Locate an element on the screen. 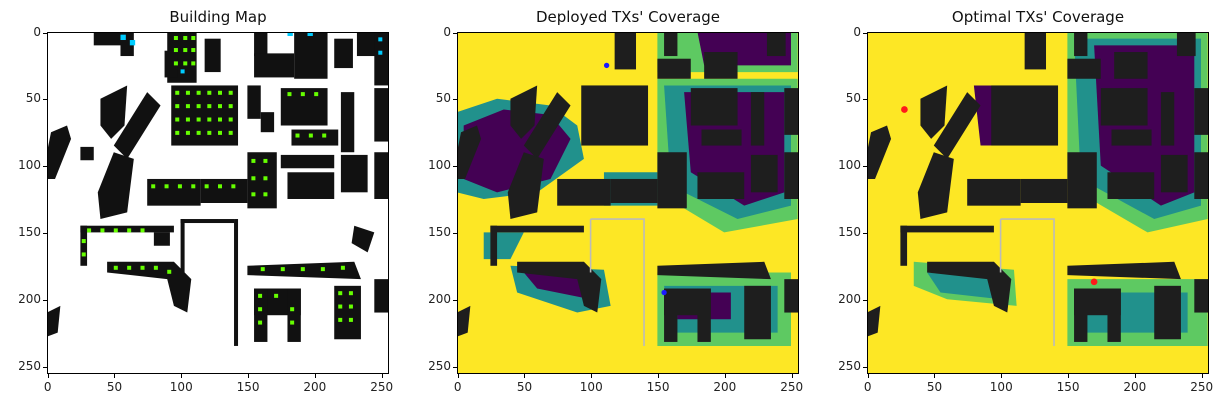 This screenshot has width=1224, height=407. panel-title-deployed-coverage: Deployed TXs' Coverage is located at coordinates (628, 17).